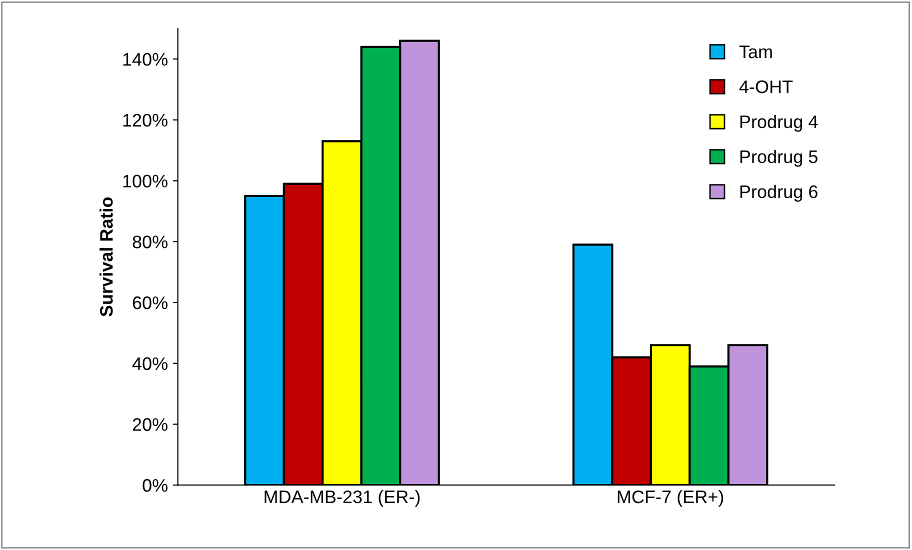  What do you see at coordinates (150, 363) in the screenshot?
I see `y-tick-label: 40%` at bounding box center [150, 363].